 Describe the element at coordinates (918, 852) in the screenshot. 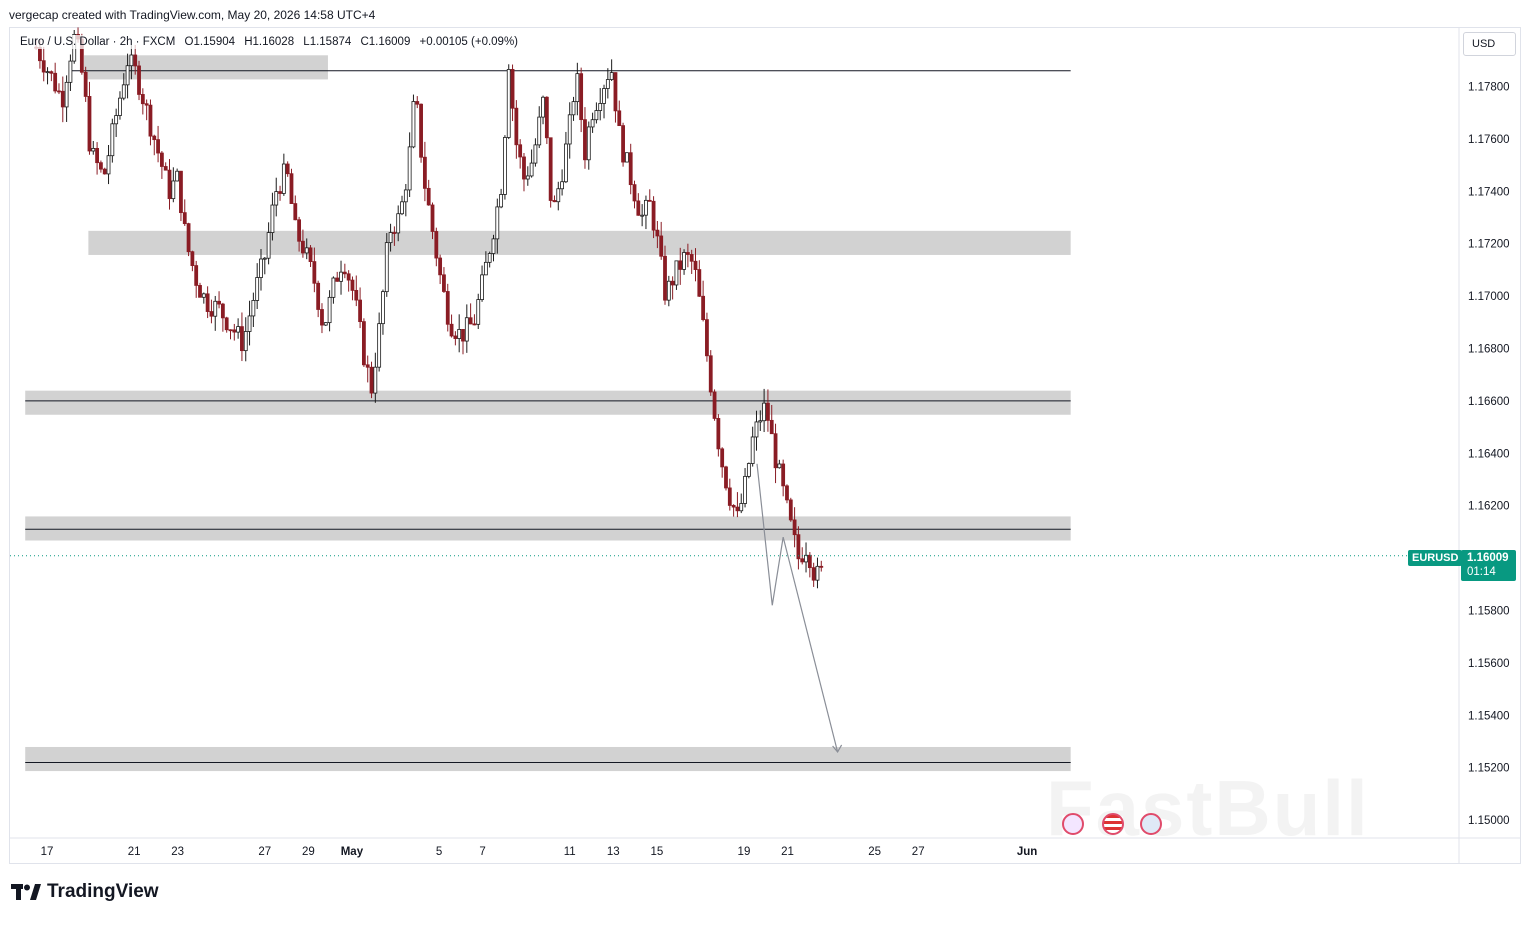

I see `time-tick-label: 27` at that location.